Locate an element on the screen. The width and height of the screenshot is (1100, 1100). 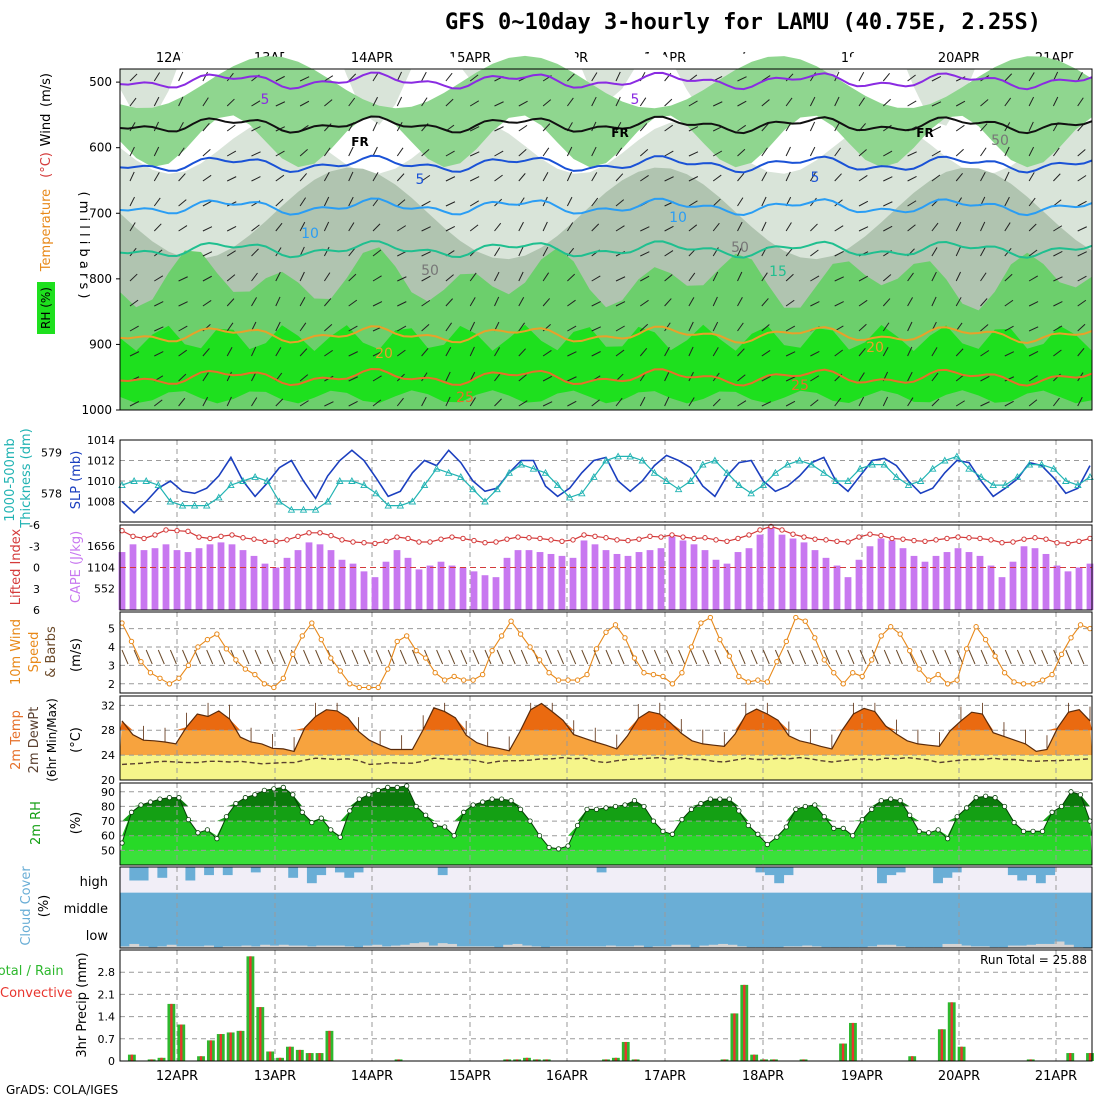
date-label-bottom: 20APR is located at coordinates (959, 1076).